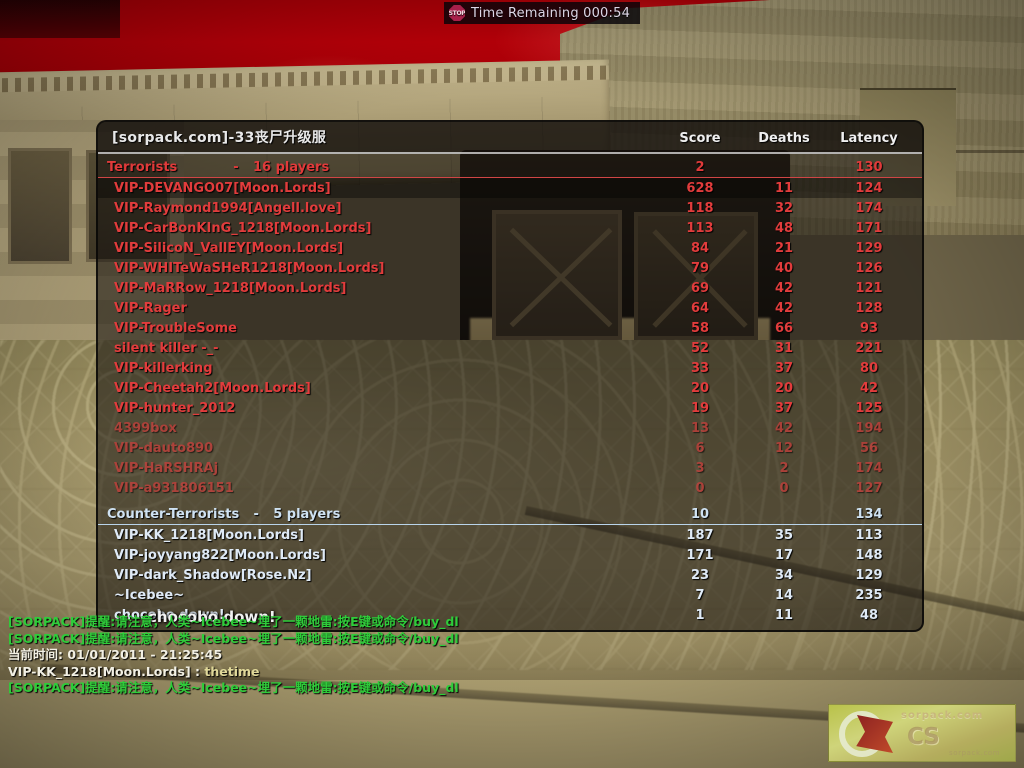  What do you see at coordinates (47, 621) in the screenshot?
I see `chat-server-prefix: [SORPACK]` at bounding box center [47, 621].